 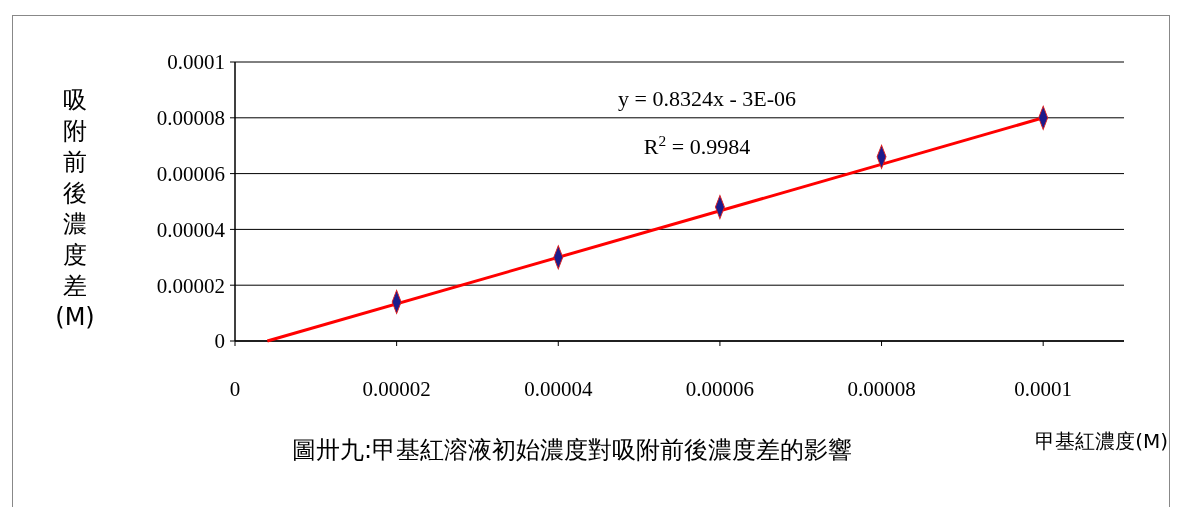 I want to click on annotation: R$^{2}$ = 0.9984, so click(x=697, y=145).